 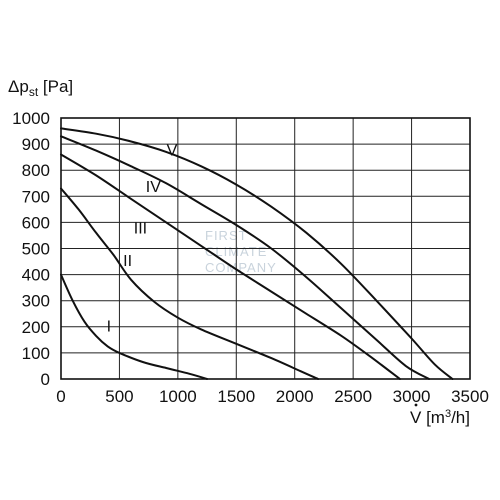 I want to click on x-tick-labels: 0 500 1000 1500 2000 2500 3000 3500, so click(x=272, y=396).